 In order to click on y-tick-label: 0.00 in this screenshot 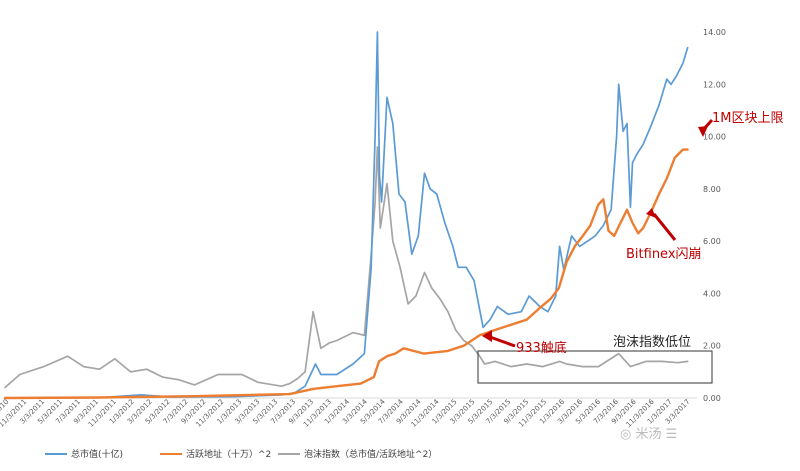, I will do `click(712, 398)`.